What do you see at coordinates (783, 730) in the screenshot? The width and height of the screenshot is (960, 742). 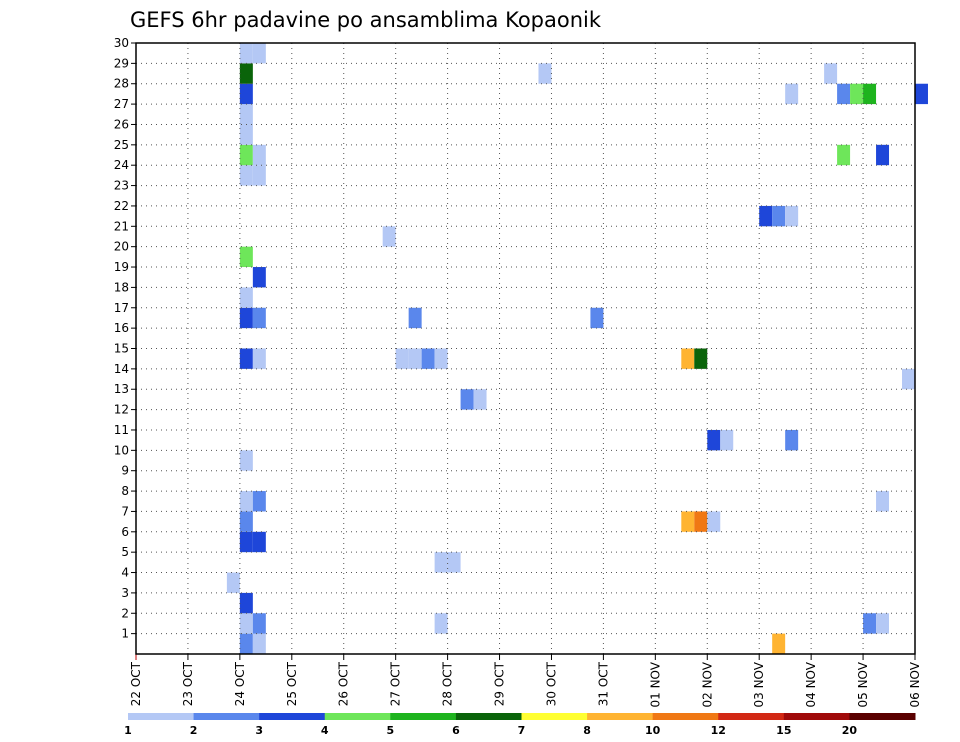 I see `colorbar-label: 15` at bounding box center [783, 730].